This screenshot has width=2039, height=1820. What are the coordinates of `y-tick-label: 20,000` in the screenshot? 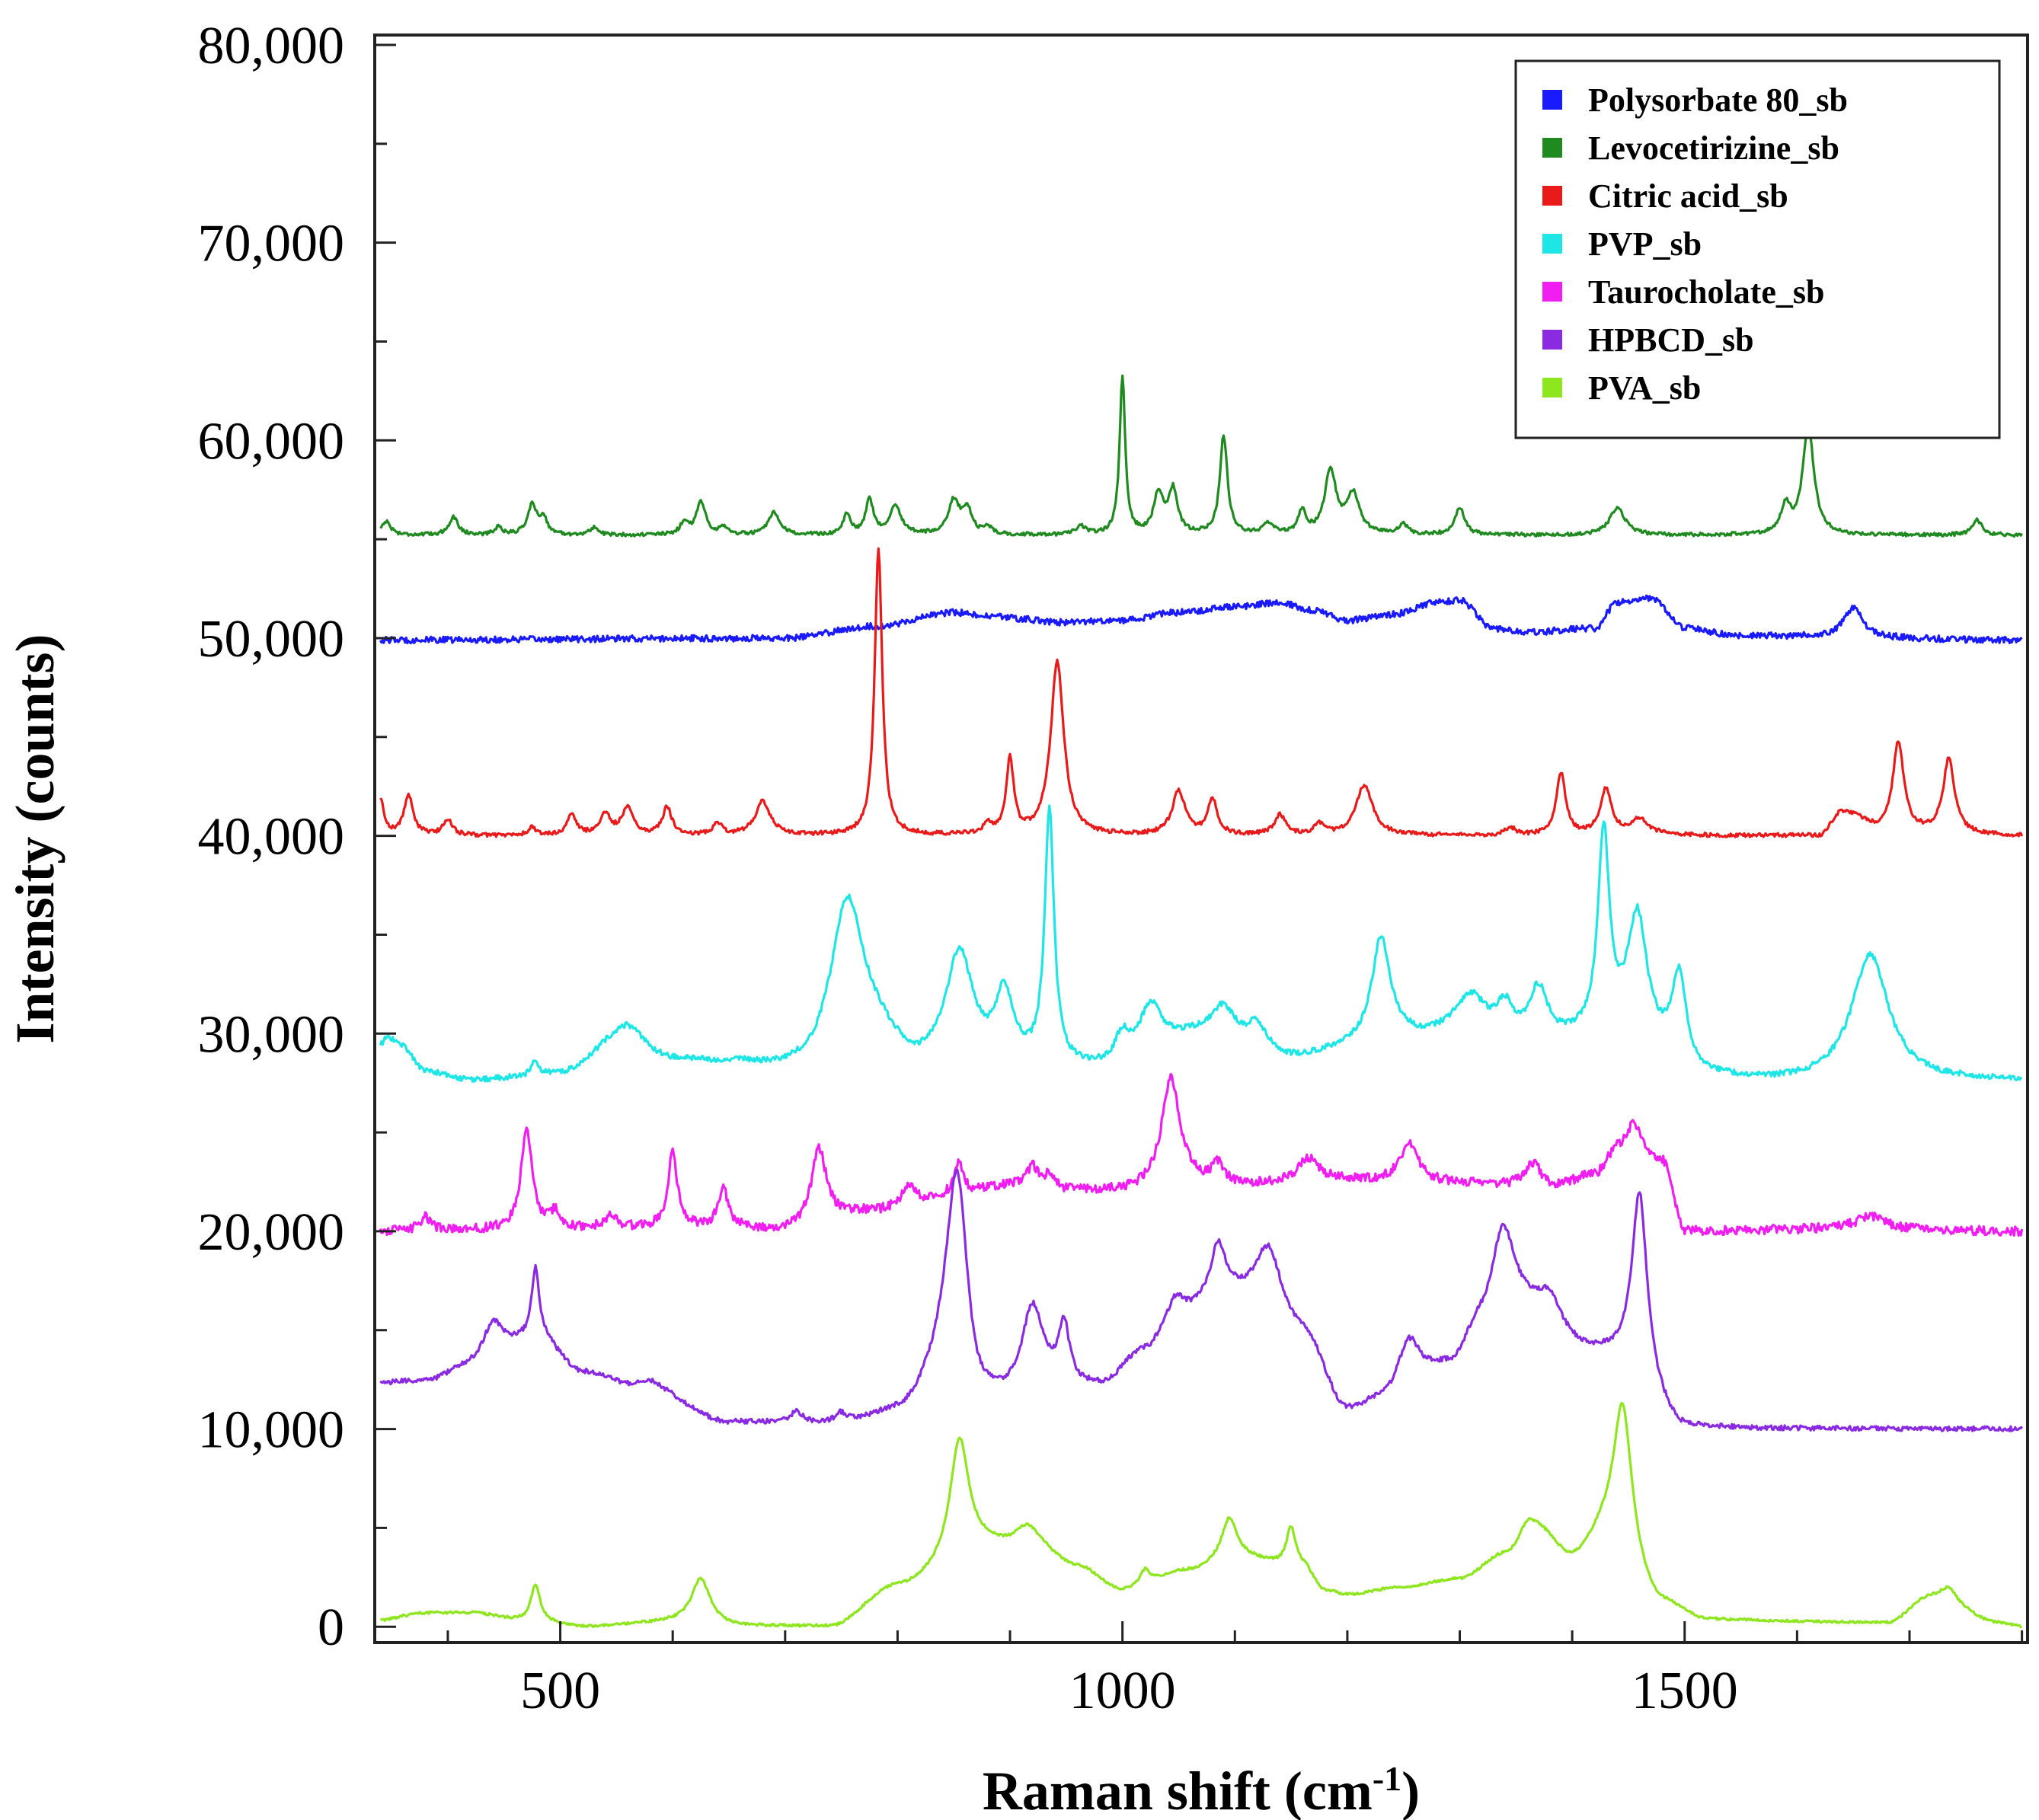 It's located at (271, 1232).